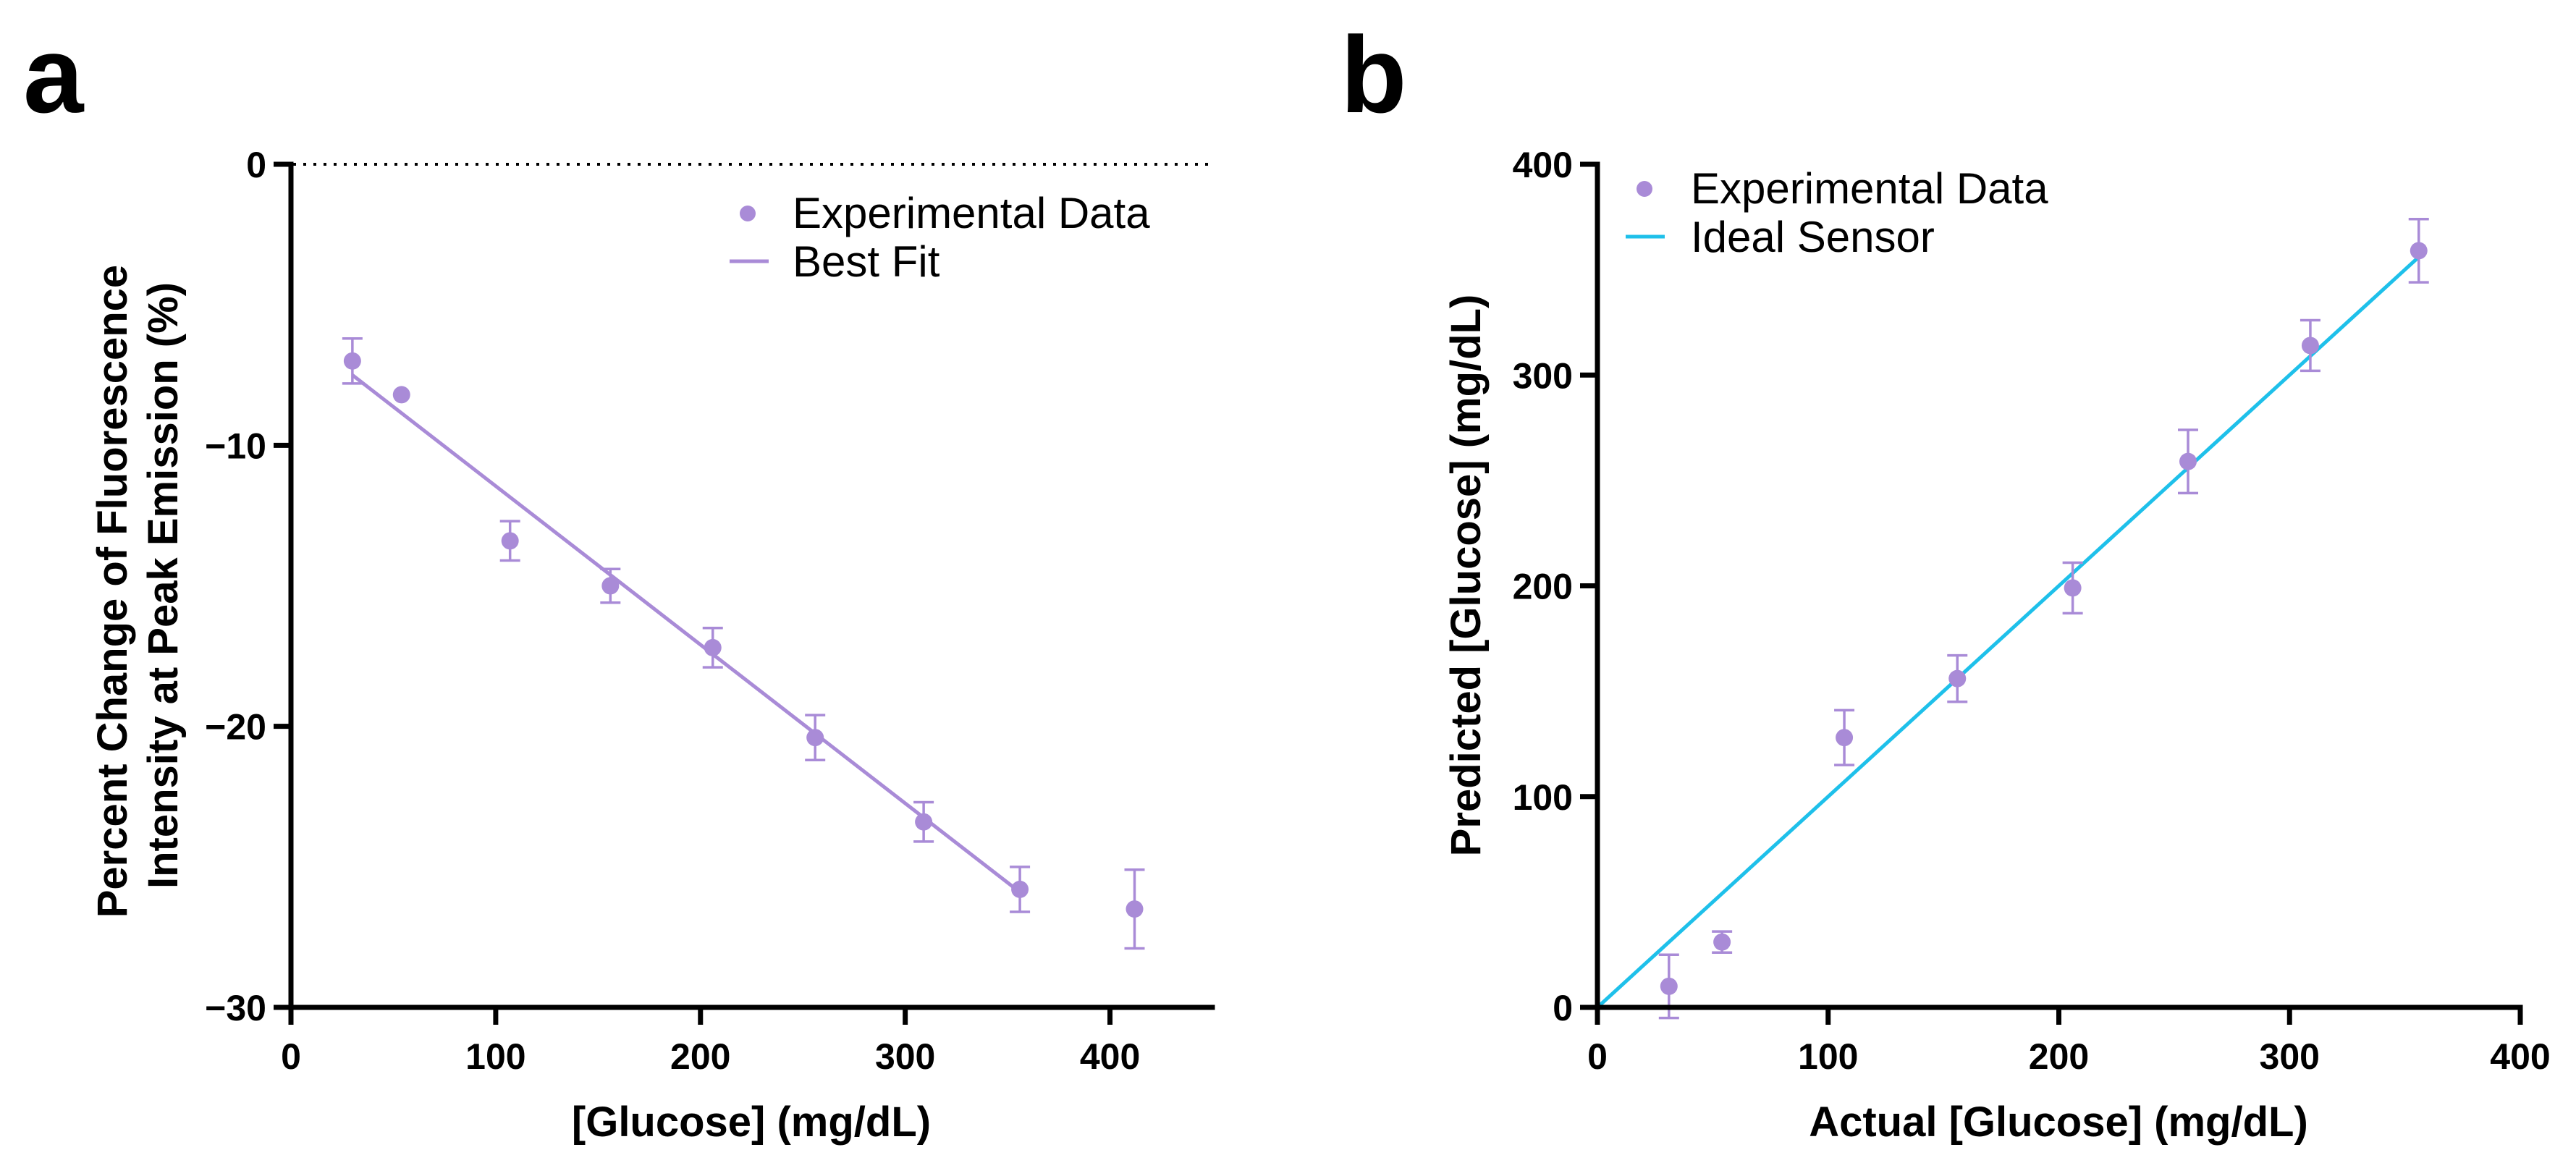 This screenshot has width=2576, height=1176. Describe the element at coordinates (1543, 165) in the screenshot. I see `panel-b-y-tick-label: 400` at that location.